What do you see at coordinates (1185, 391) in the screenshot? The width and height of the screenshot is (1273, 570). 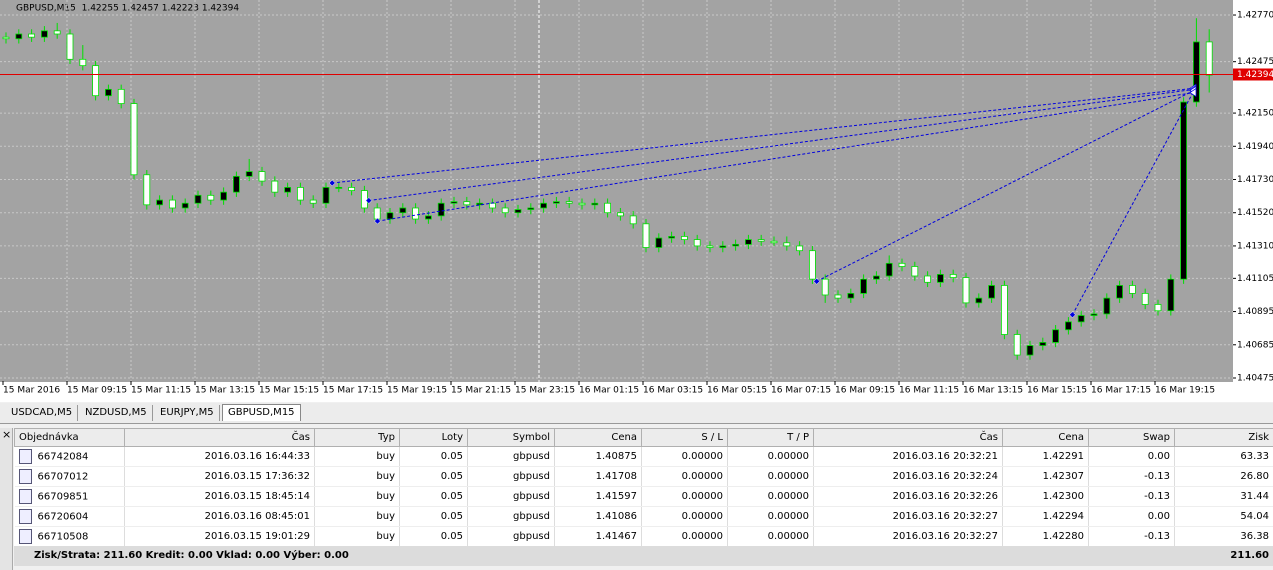 I see `x-tick-label: 16 Mar 19:15` at bounding box center [1185, 391].